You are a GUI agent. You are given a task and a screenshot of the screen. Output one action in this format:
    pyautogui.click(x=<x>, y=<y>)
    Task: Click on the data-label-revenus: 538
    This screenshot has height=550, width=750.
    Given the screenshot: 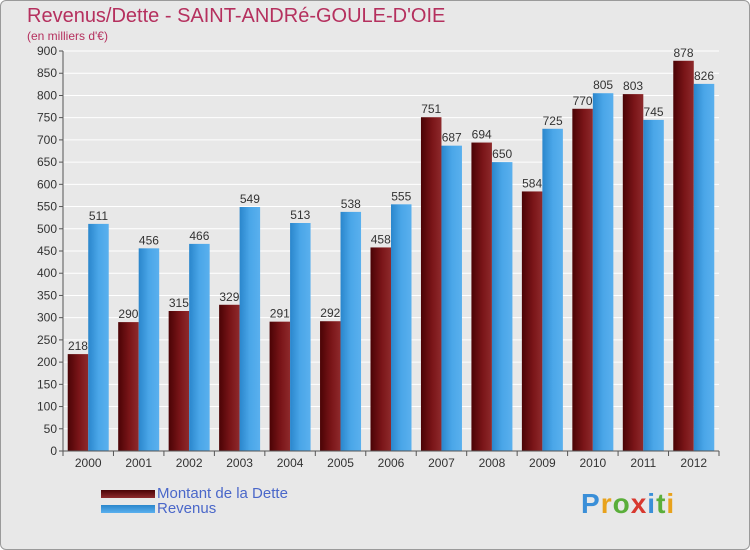 What is the action you would take?
    pyautogui.click(x=351, y=204)
    